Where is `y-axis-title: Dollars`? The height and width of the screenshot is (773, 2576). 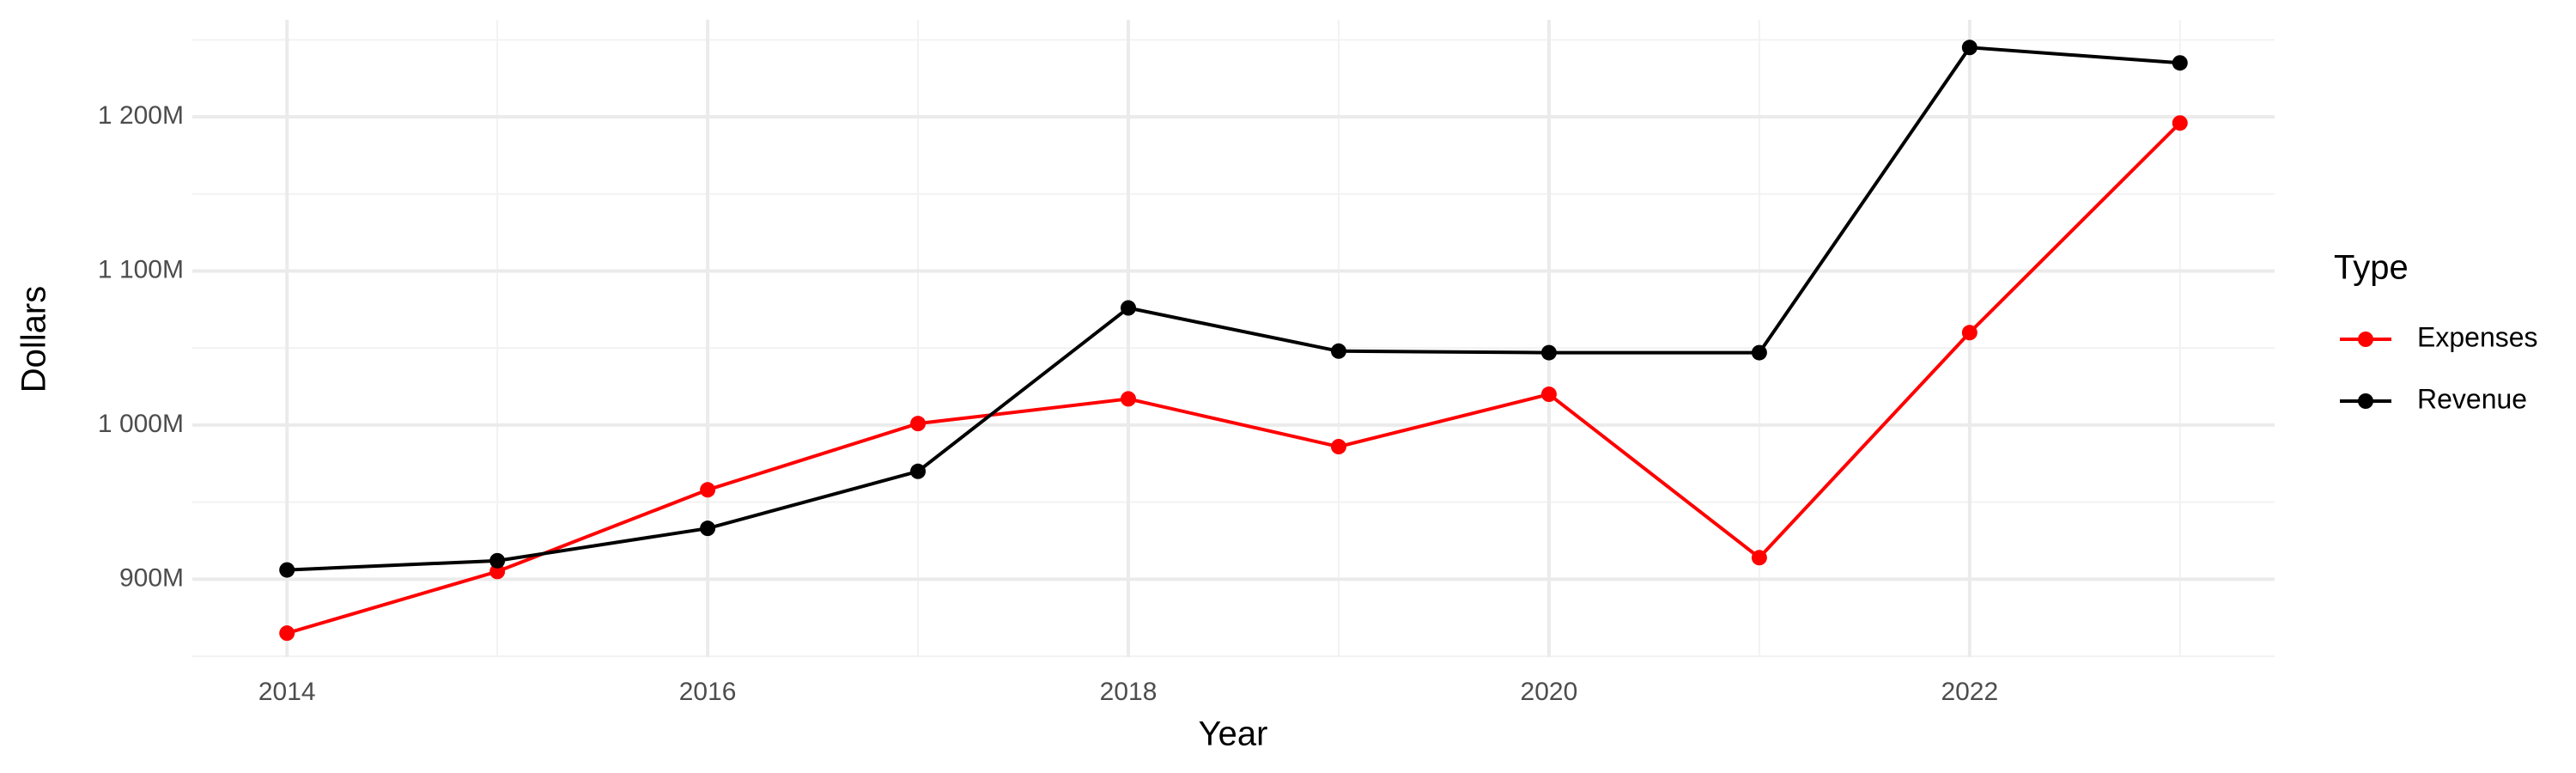 y-axis-title: Dollars is located at coordinates (34, 339).